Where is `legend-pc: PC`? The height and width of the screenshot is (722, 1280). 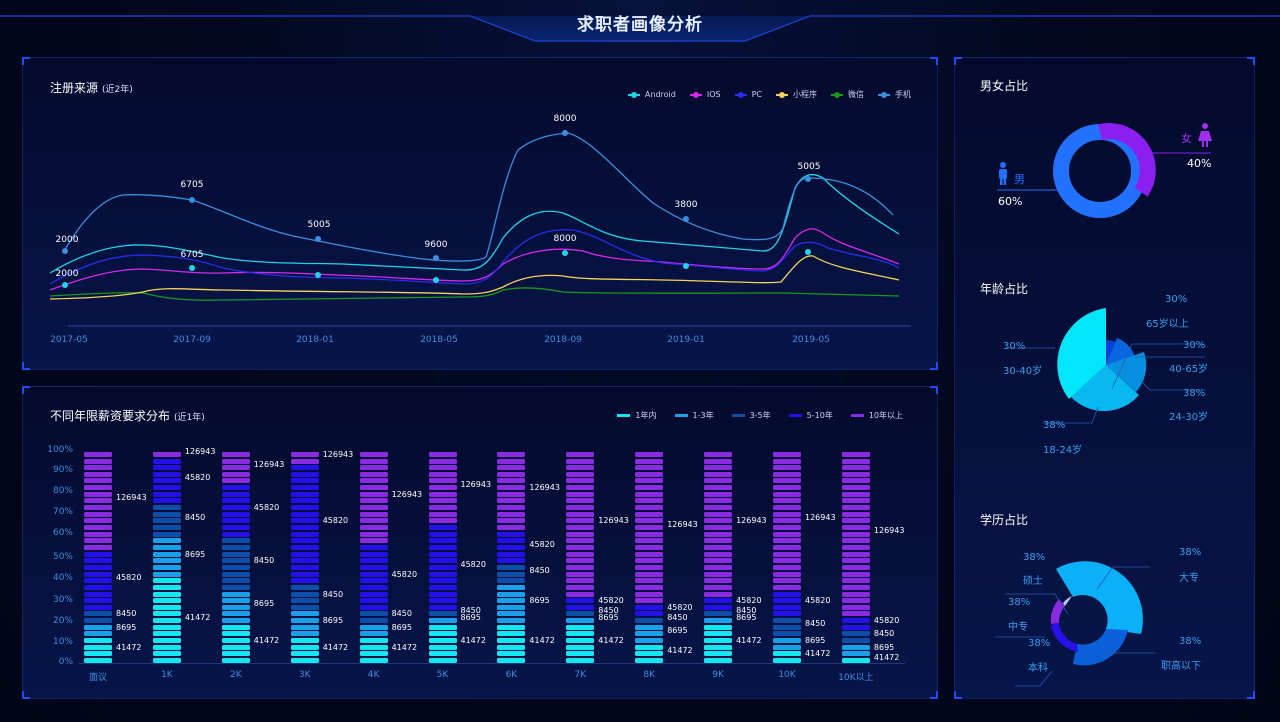 legend-pc: PC is located at coordinates (748, 94).